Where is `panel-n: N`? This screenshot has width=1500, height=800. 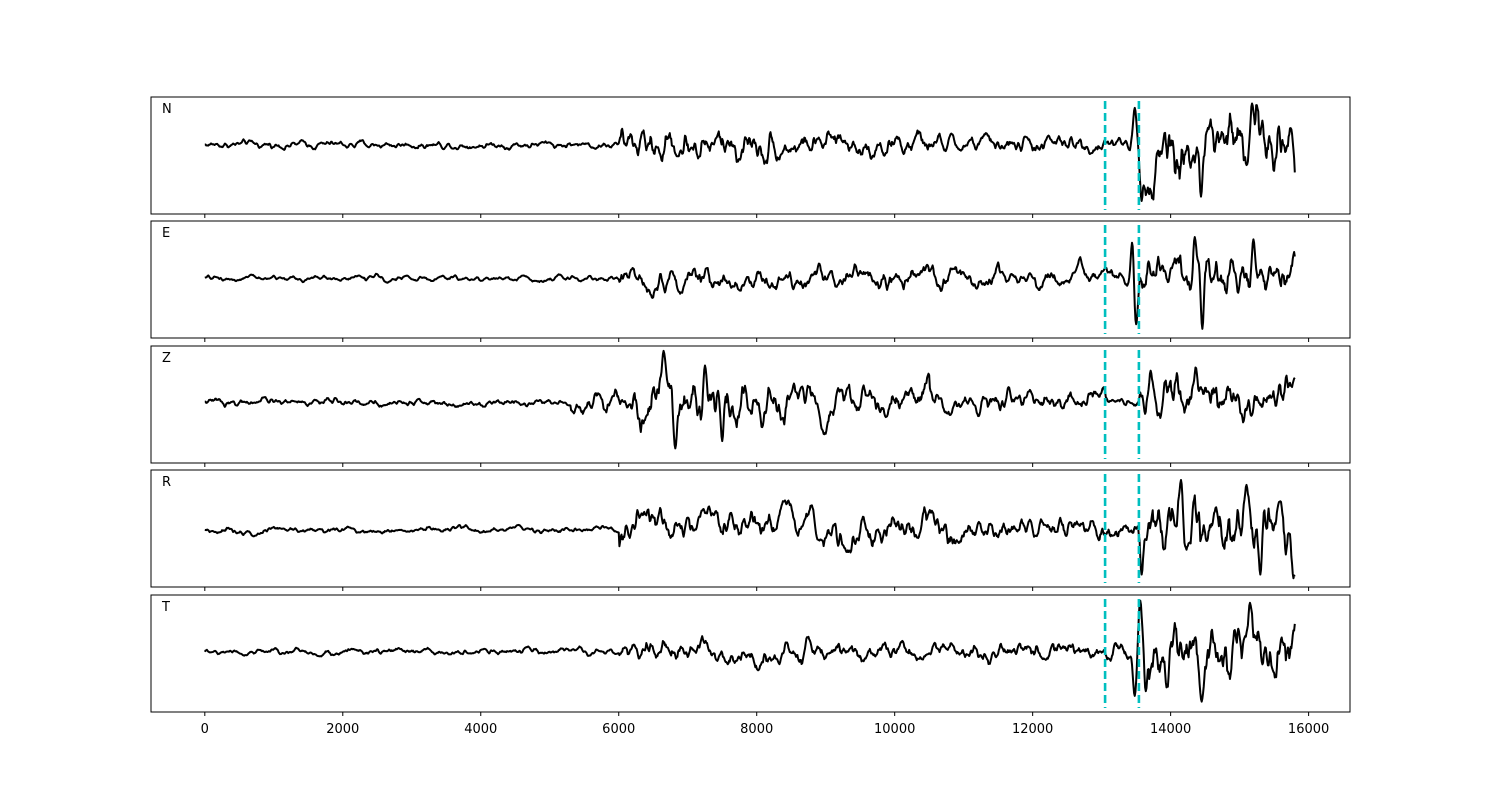
panel-n: N is located at coordinates (750, 157).